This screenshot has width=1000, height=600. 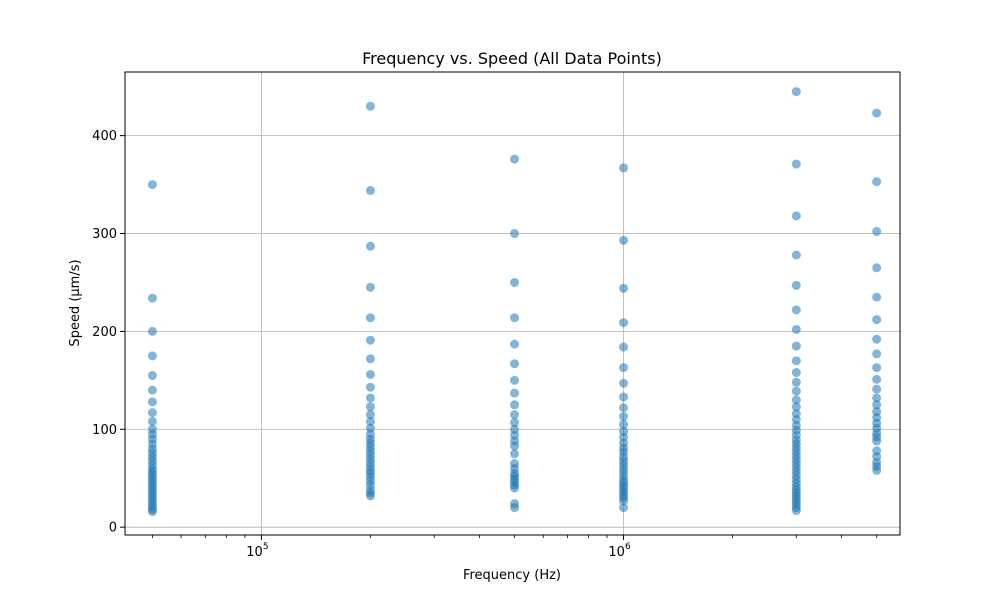 I want to click on y-tick-label: 400, so click(x=104, y=136).